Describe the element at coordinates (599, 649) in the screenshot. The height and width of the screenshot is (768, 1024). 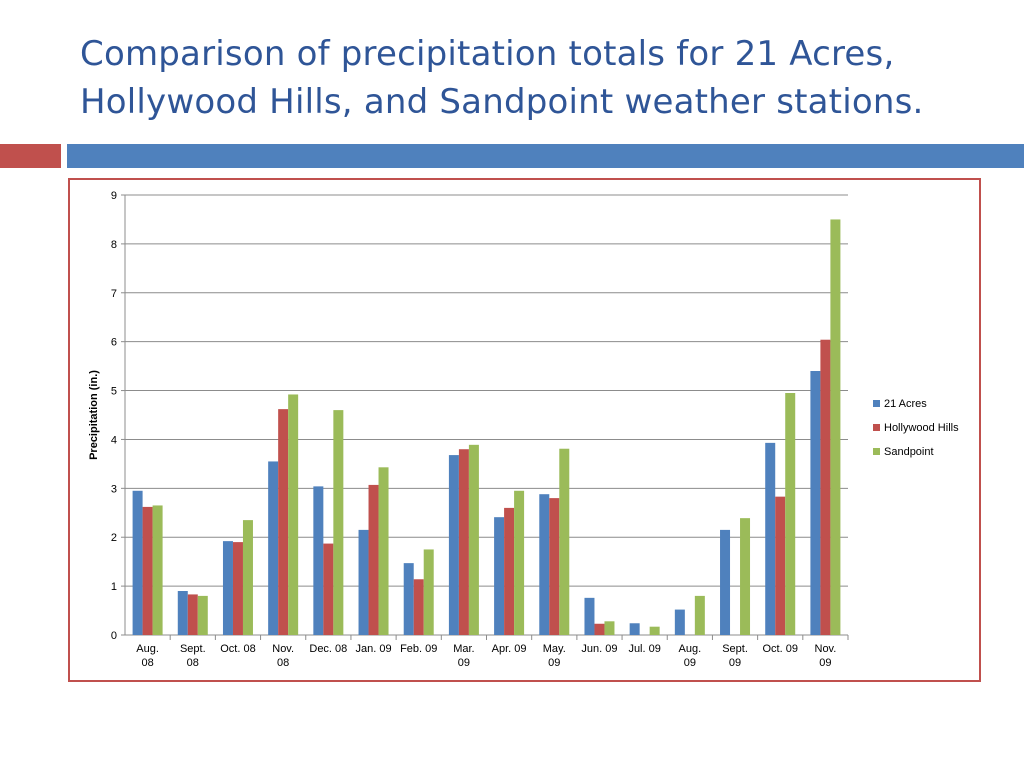
I see `x-tick-label: Jun. 09` at that location.